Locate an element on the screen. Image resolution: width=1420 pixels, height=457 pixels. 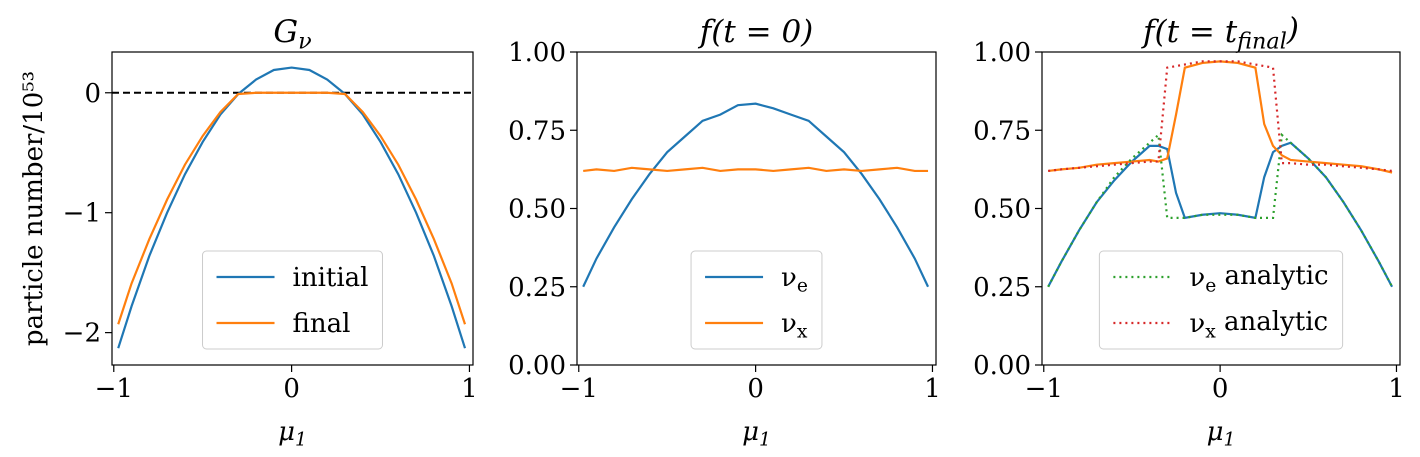
legend-label: νe analytic is located at coordinates (1258, 279).